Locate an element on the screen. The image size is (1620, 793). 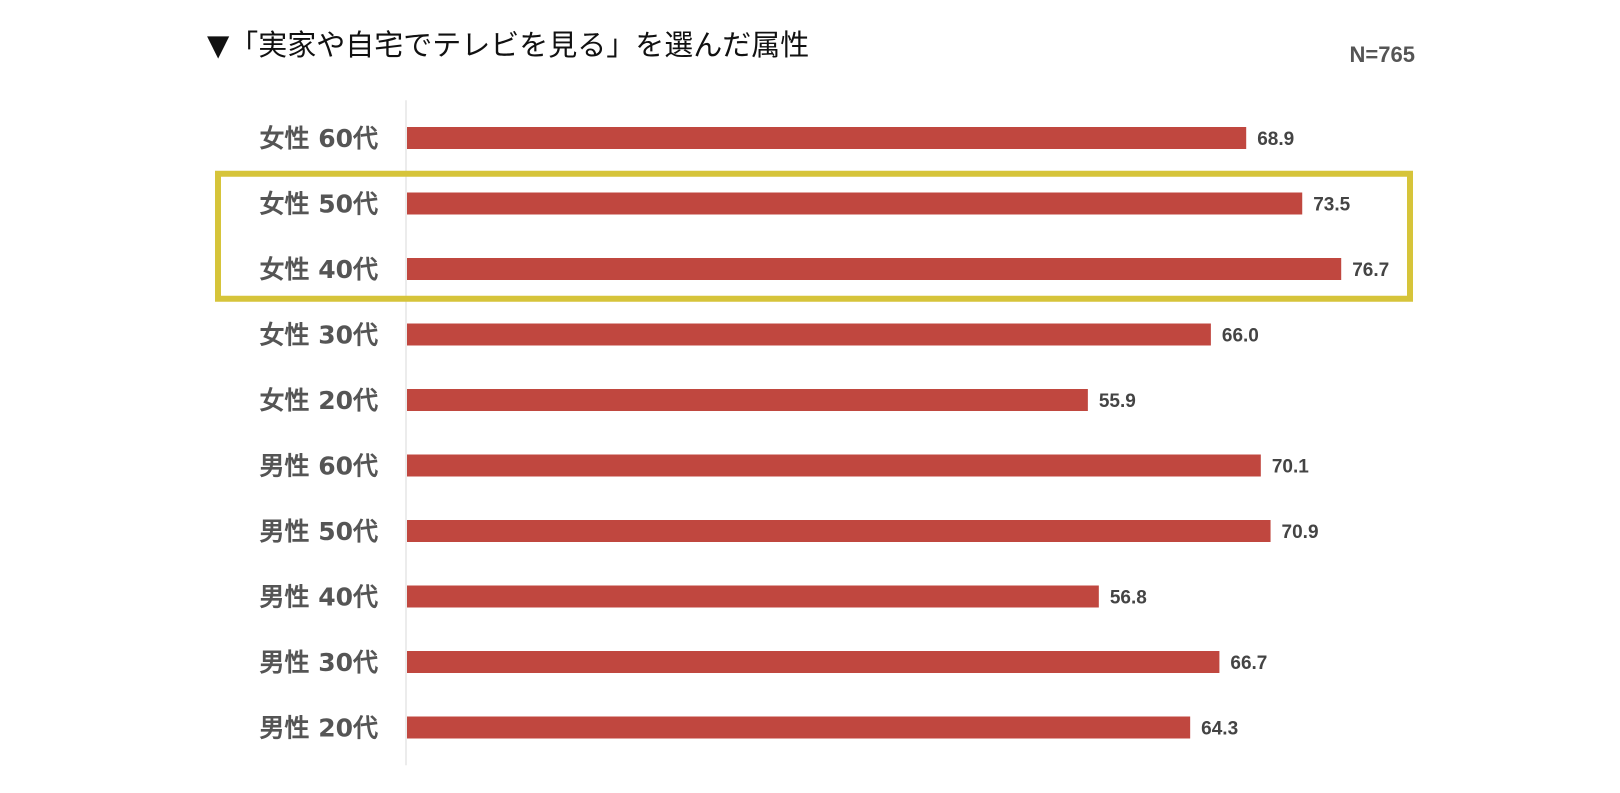
category-label: 男性 50代 is located at coordinates (319, 531).